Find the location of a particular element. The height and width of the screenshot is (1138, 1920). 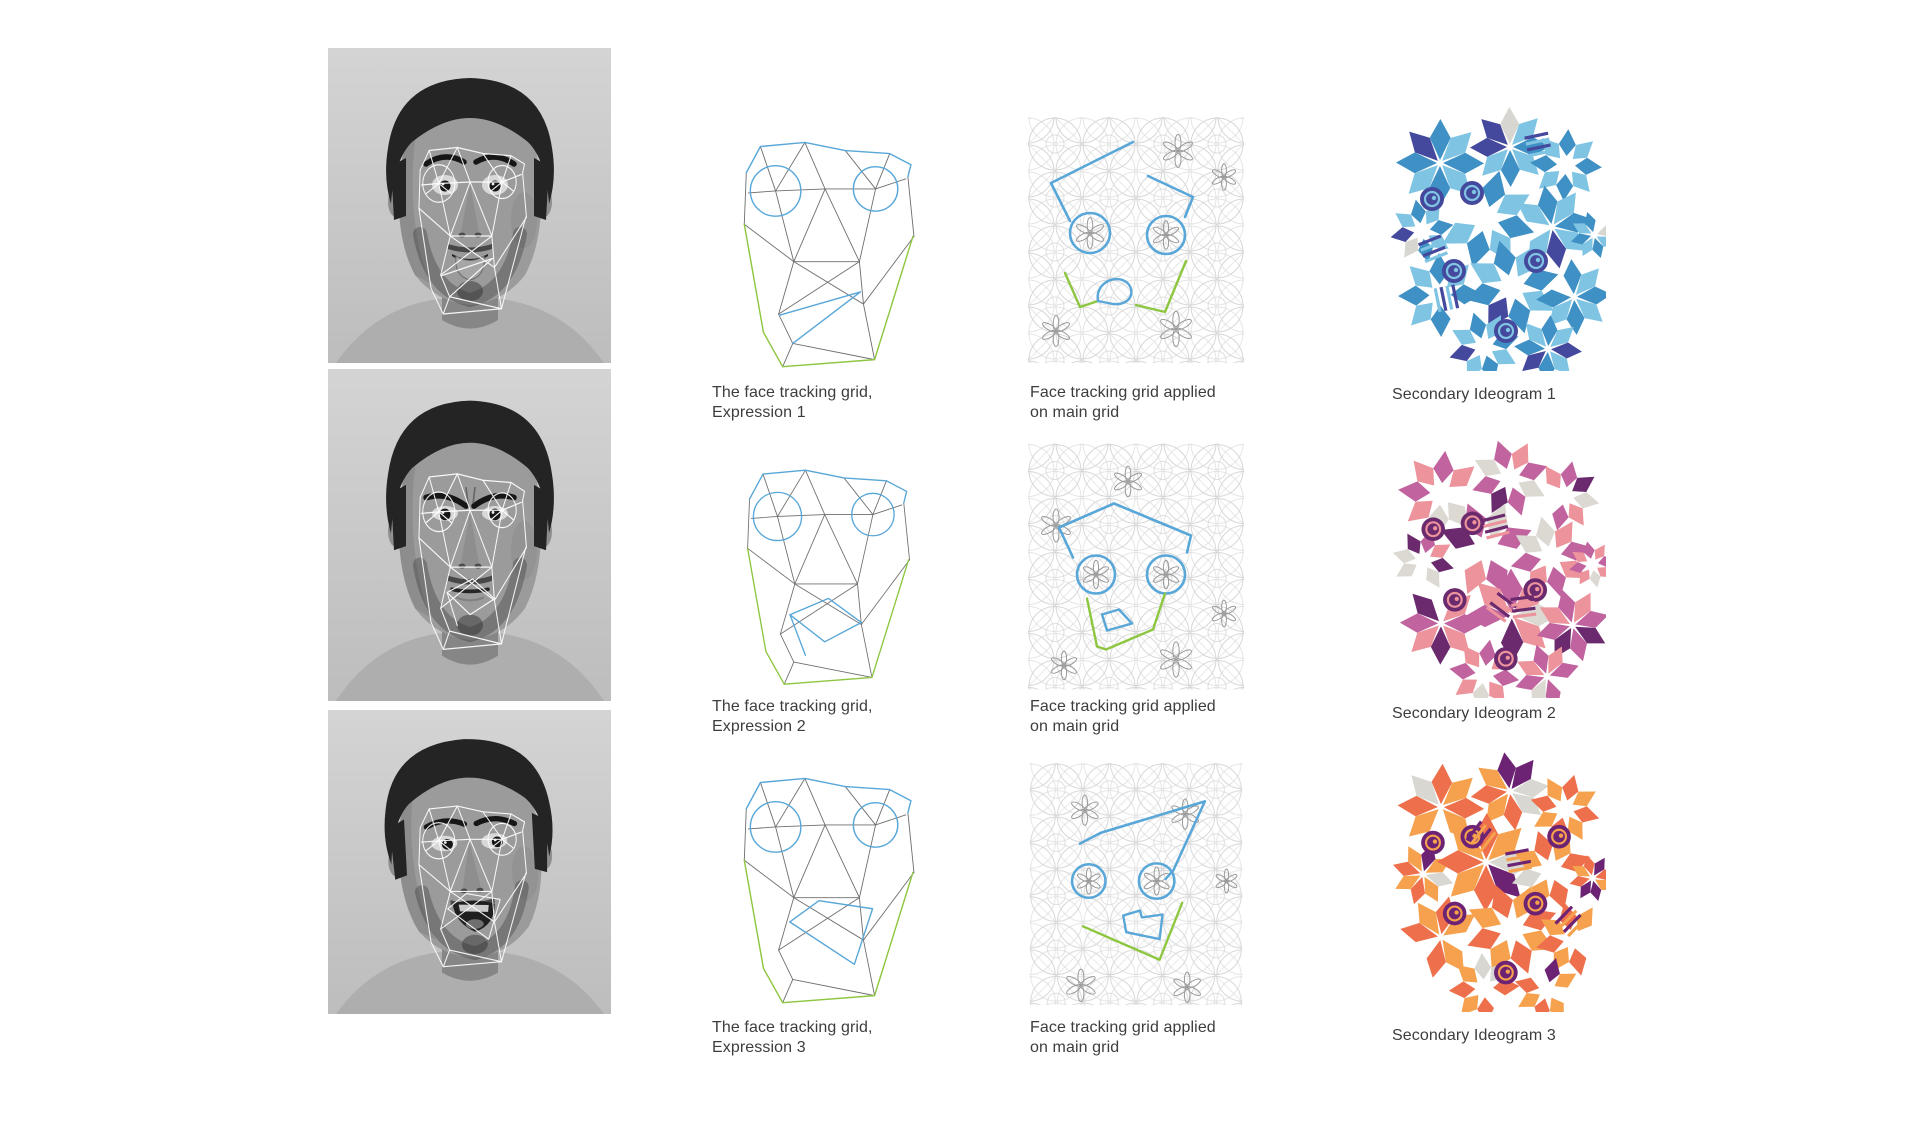

caption-face-grid-3: The face tracking grid, Expression 3 is located at coordinates (837, 1038).